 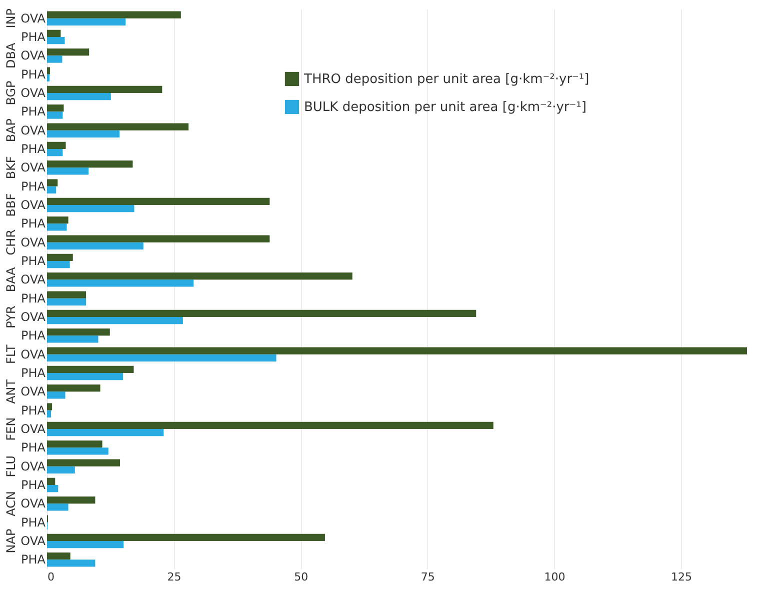 I want to click on text: ACN, so click(x=11, y=503).